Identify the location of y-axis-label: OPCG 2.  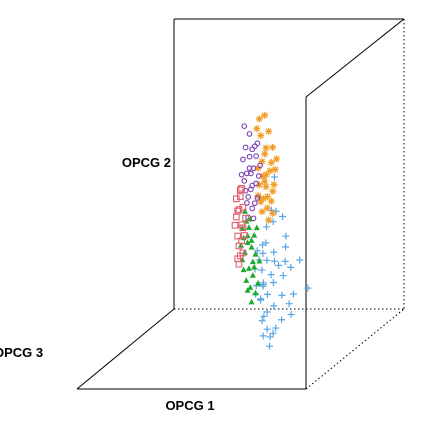
(146, 162).